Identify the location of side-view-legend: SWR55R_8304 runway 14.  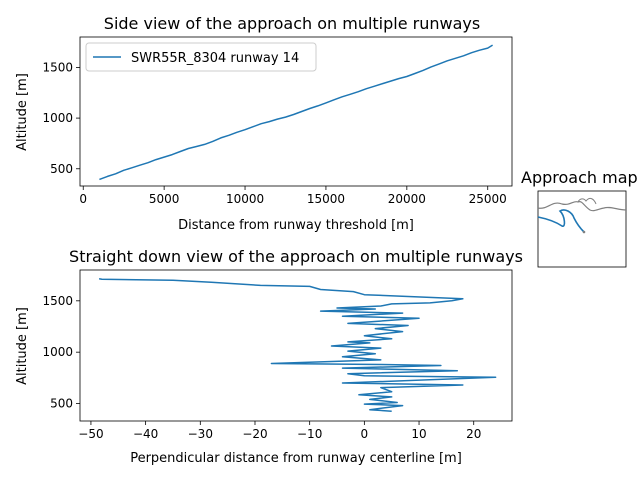
(201, 57).